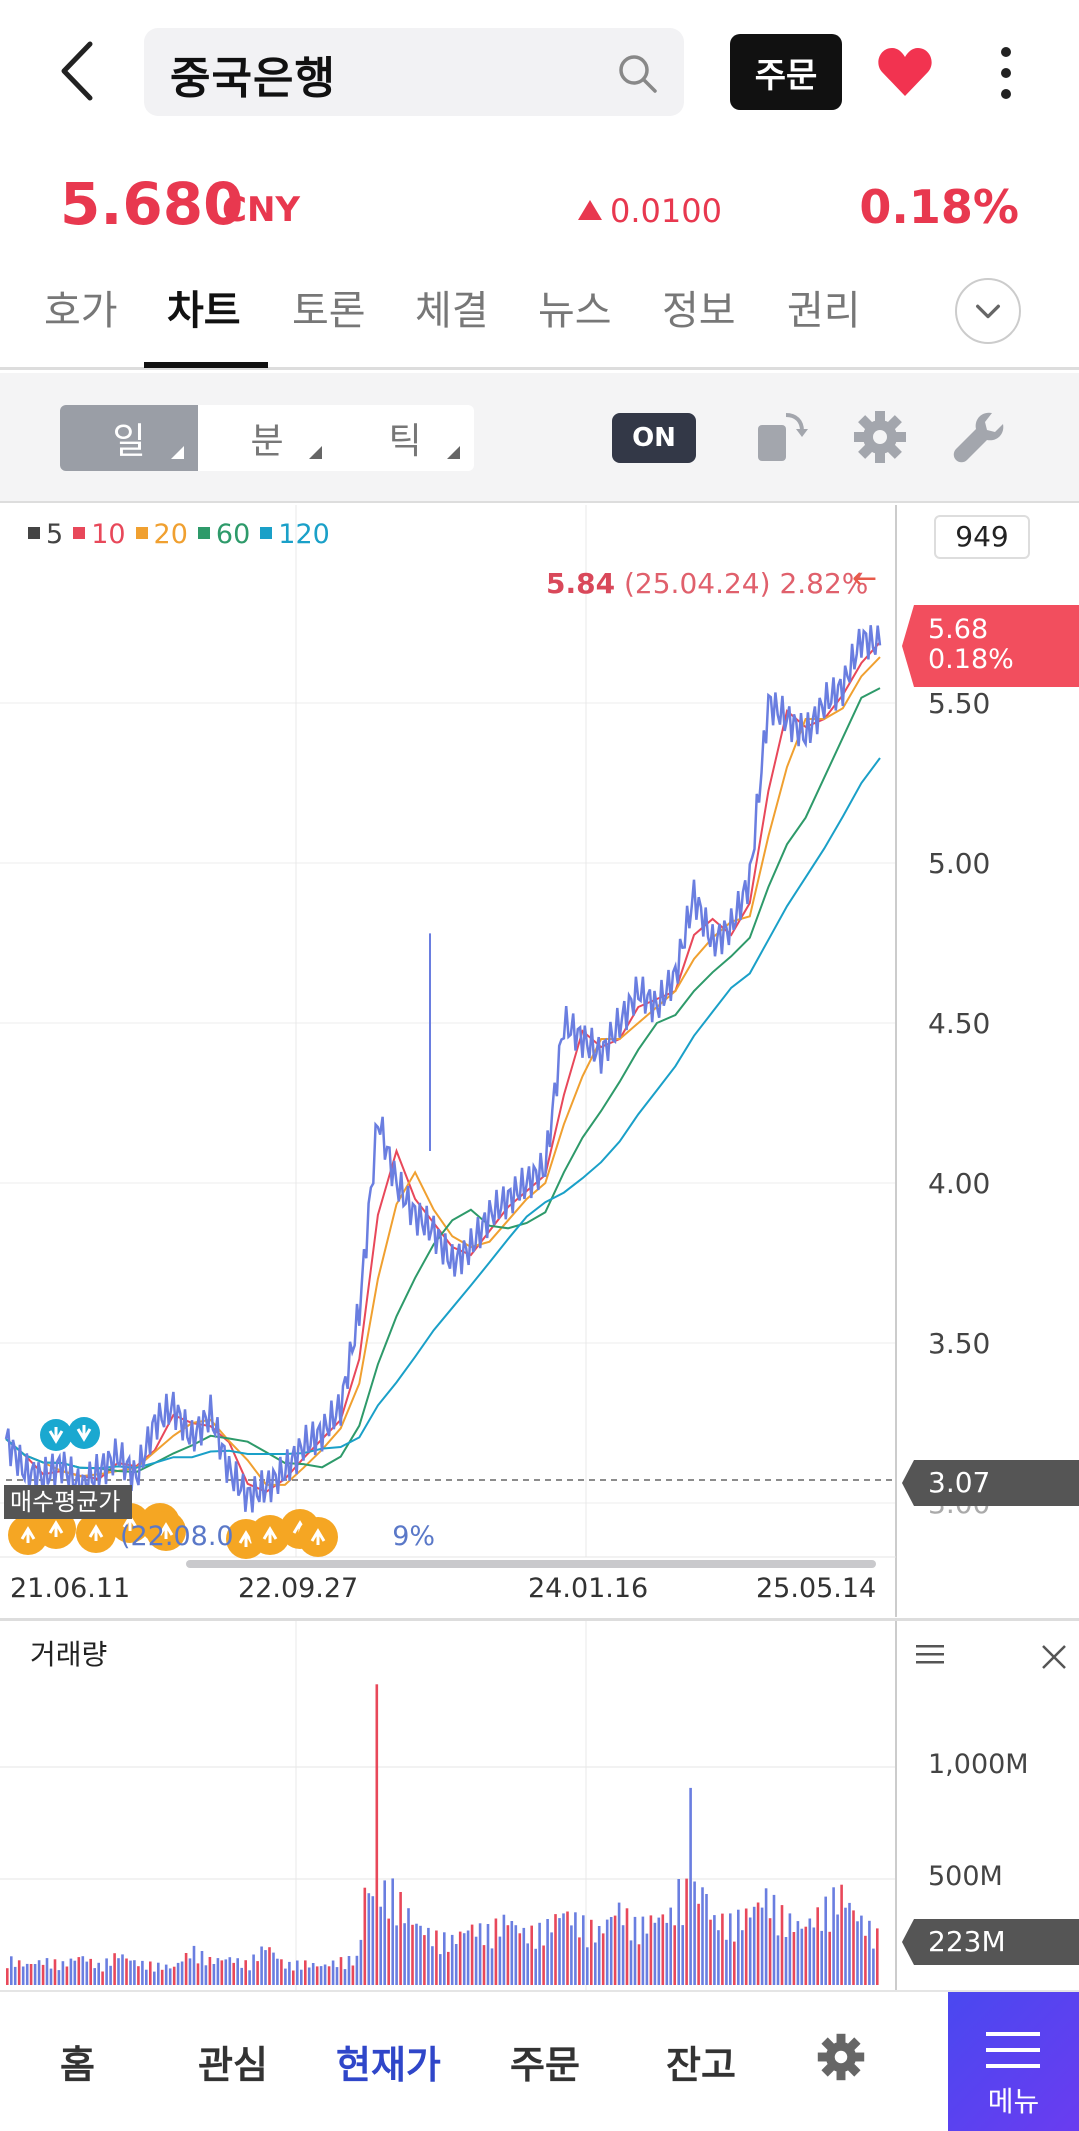 This screenshot has height=2131, width=1079. Describe the element at coordinates (905, 71) in the screenshot. I see `heart-icon` at that location.